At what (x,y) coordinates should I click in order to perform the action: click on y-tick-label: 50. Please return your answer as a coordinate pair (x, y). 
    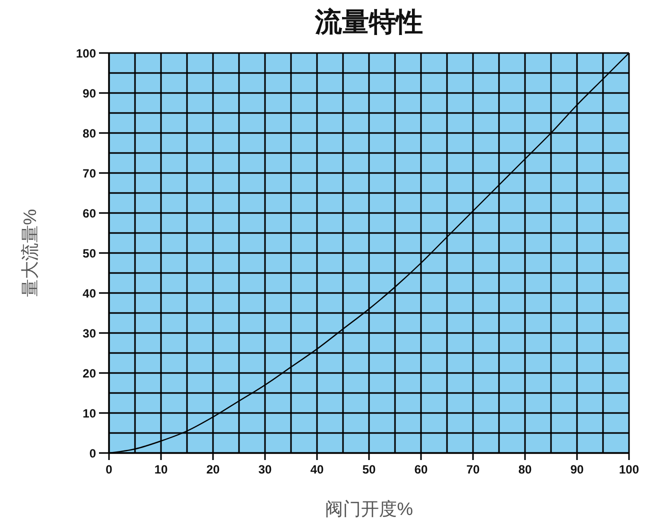
    Looking at the image, I should click on (89, 253).